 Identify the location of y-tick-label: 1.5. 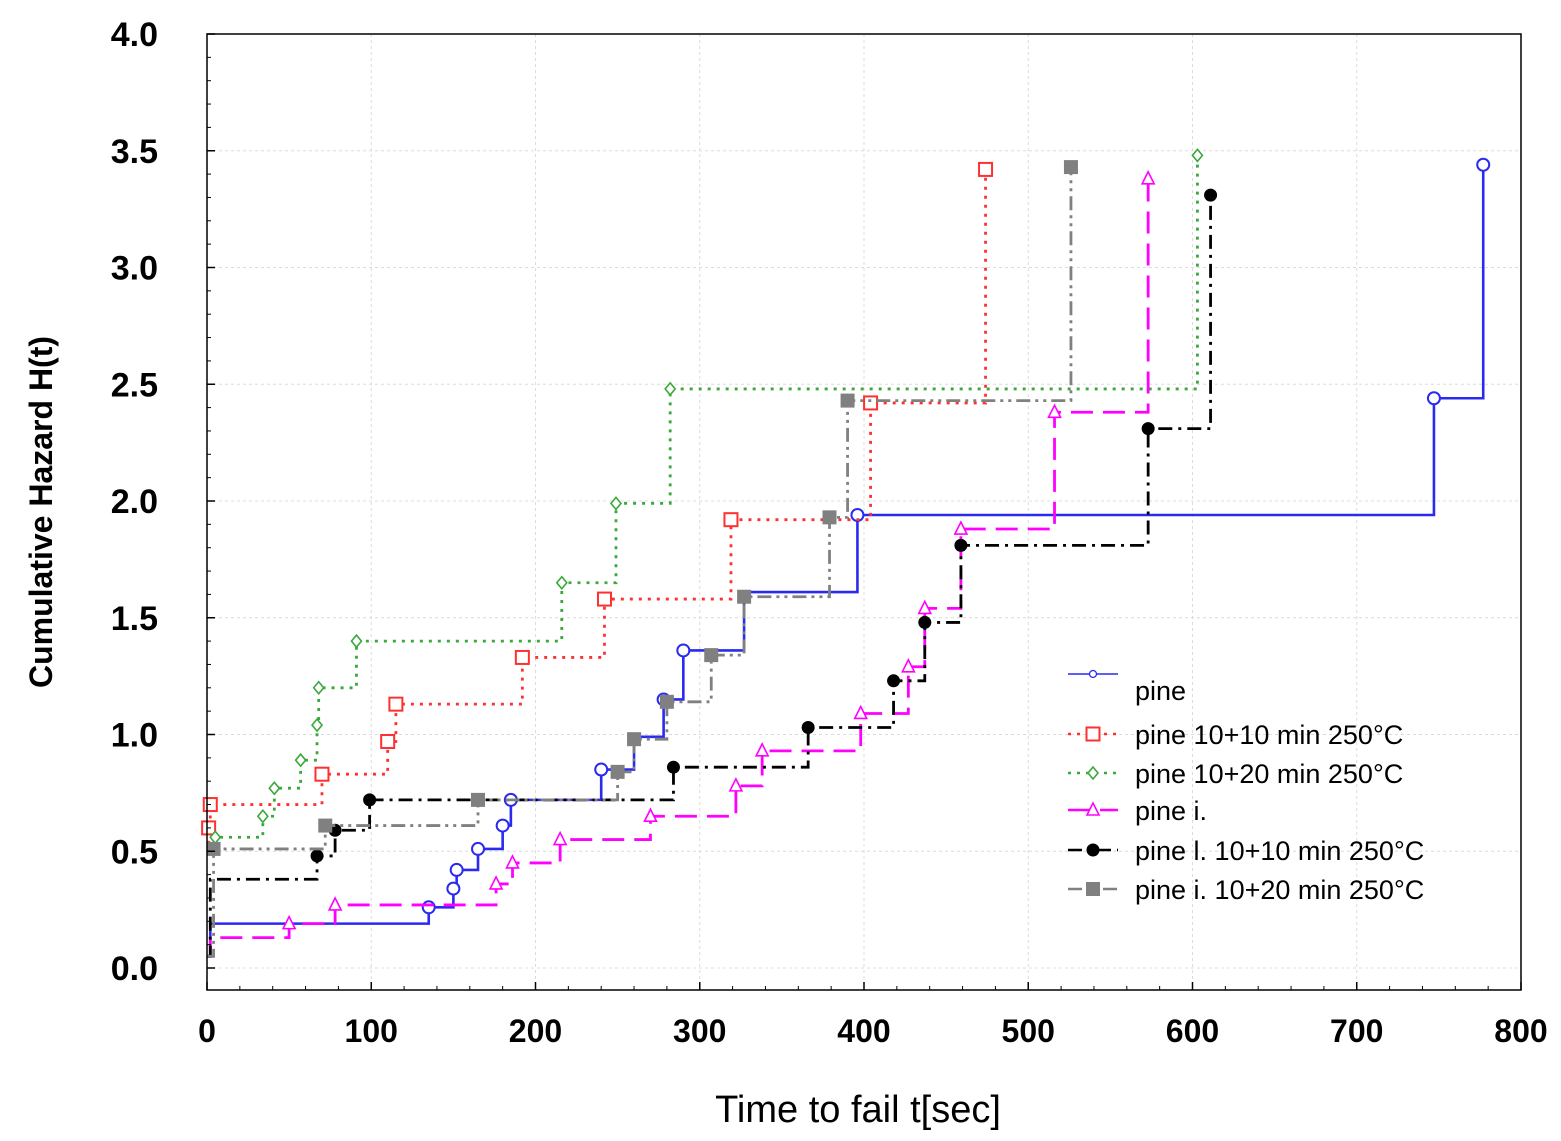
(134, 619).